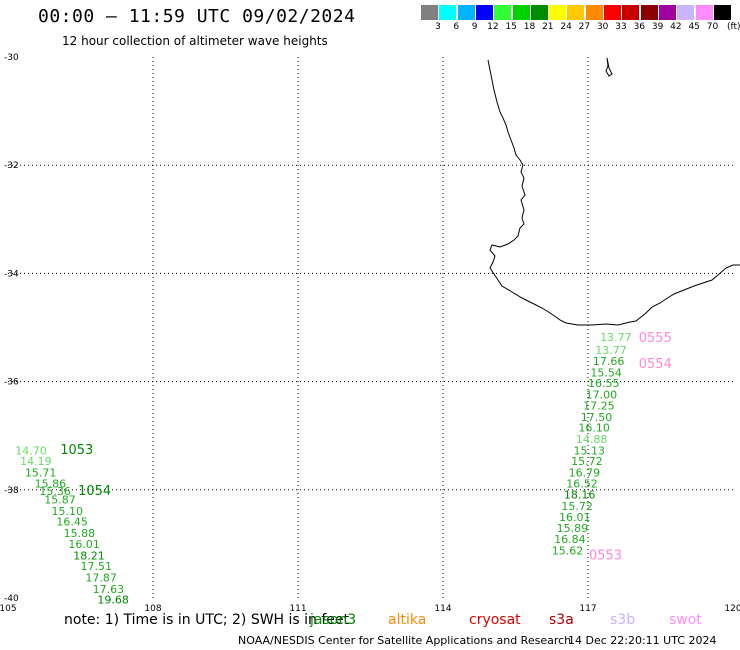 This screenshot has height=650, width=740. What do you see at coordinates (97, 566) in the screenshot?
I see `wave-height-value: 17.51` at bounding box center [97, 566].